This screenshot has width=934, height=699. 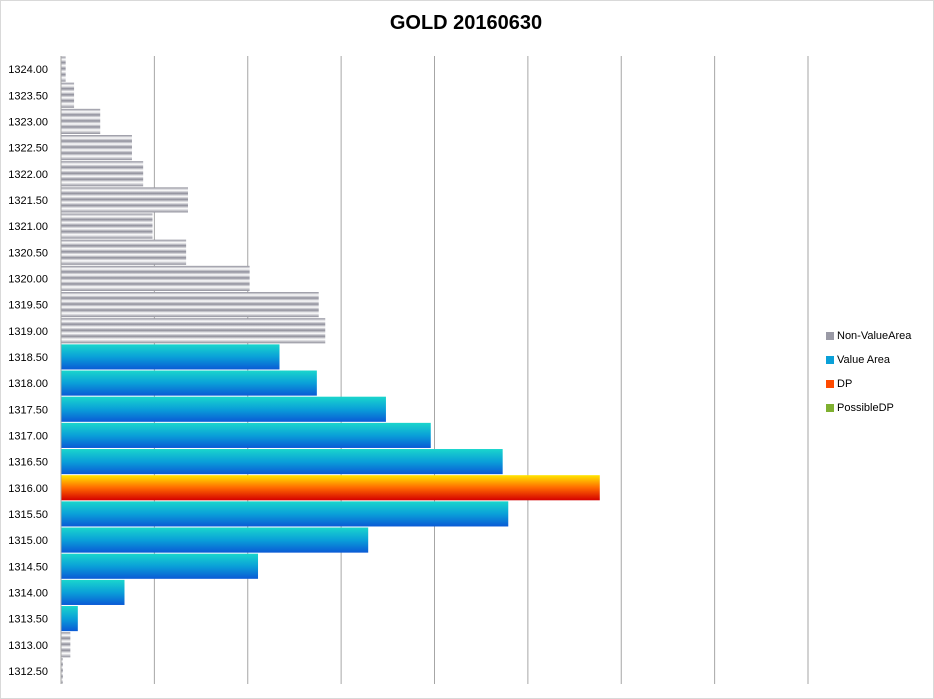 I want to click on legend-label: Non-ValueArea, so click(x=874, y=336).